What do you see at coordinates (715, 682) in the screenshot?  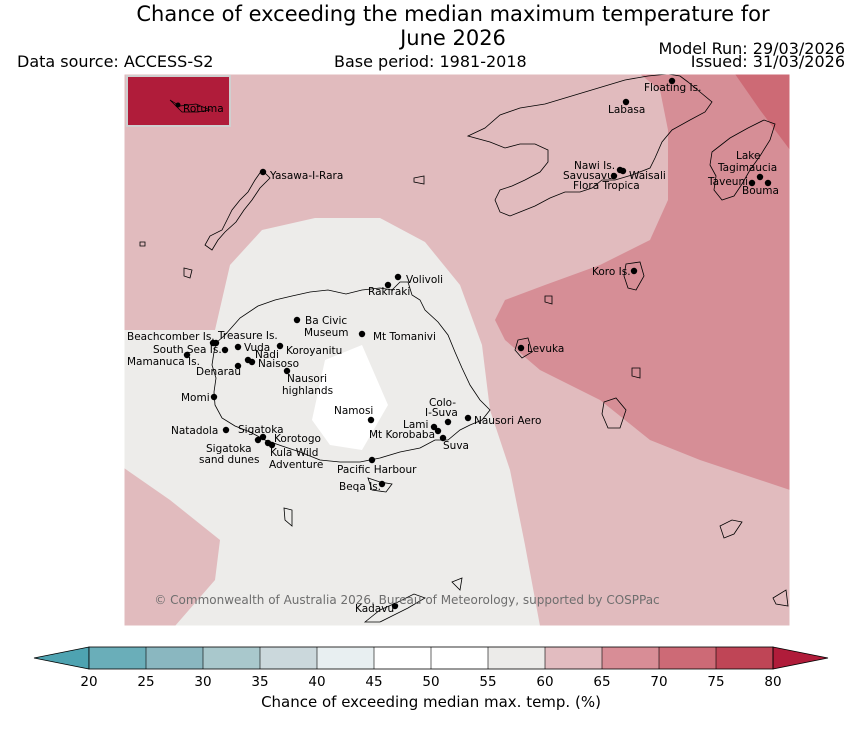 I see `colorbar-tick-label: 75` at bounding box center [715, 682].